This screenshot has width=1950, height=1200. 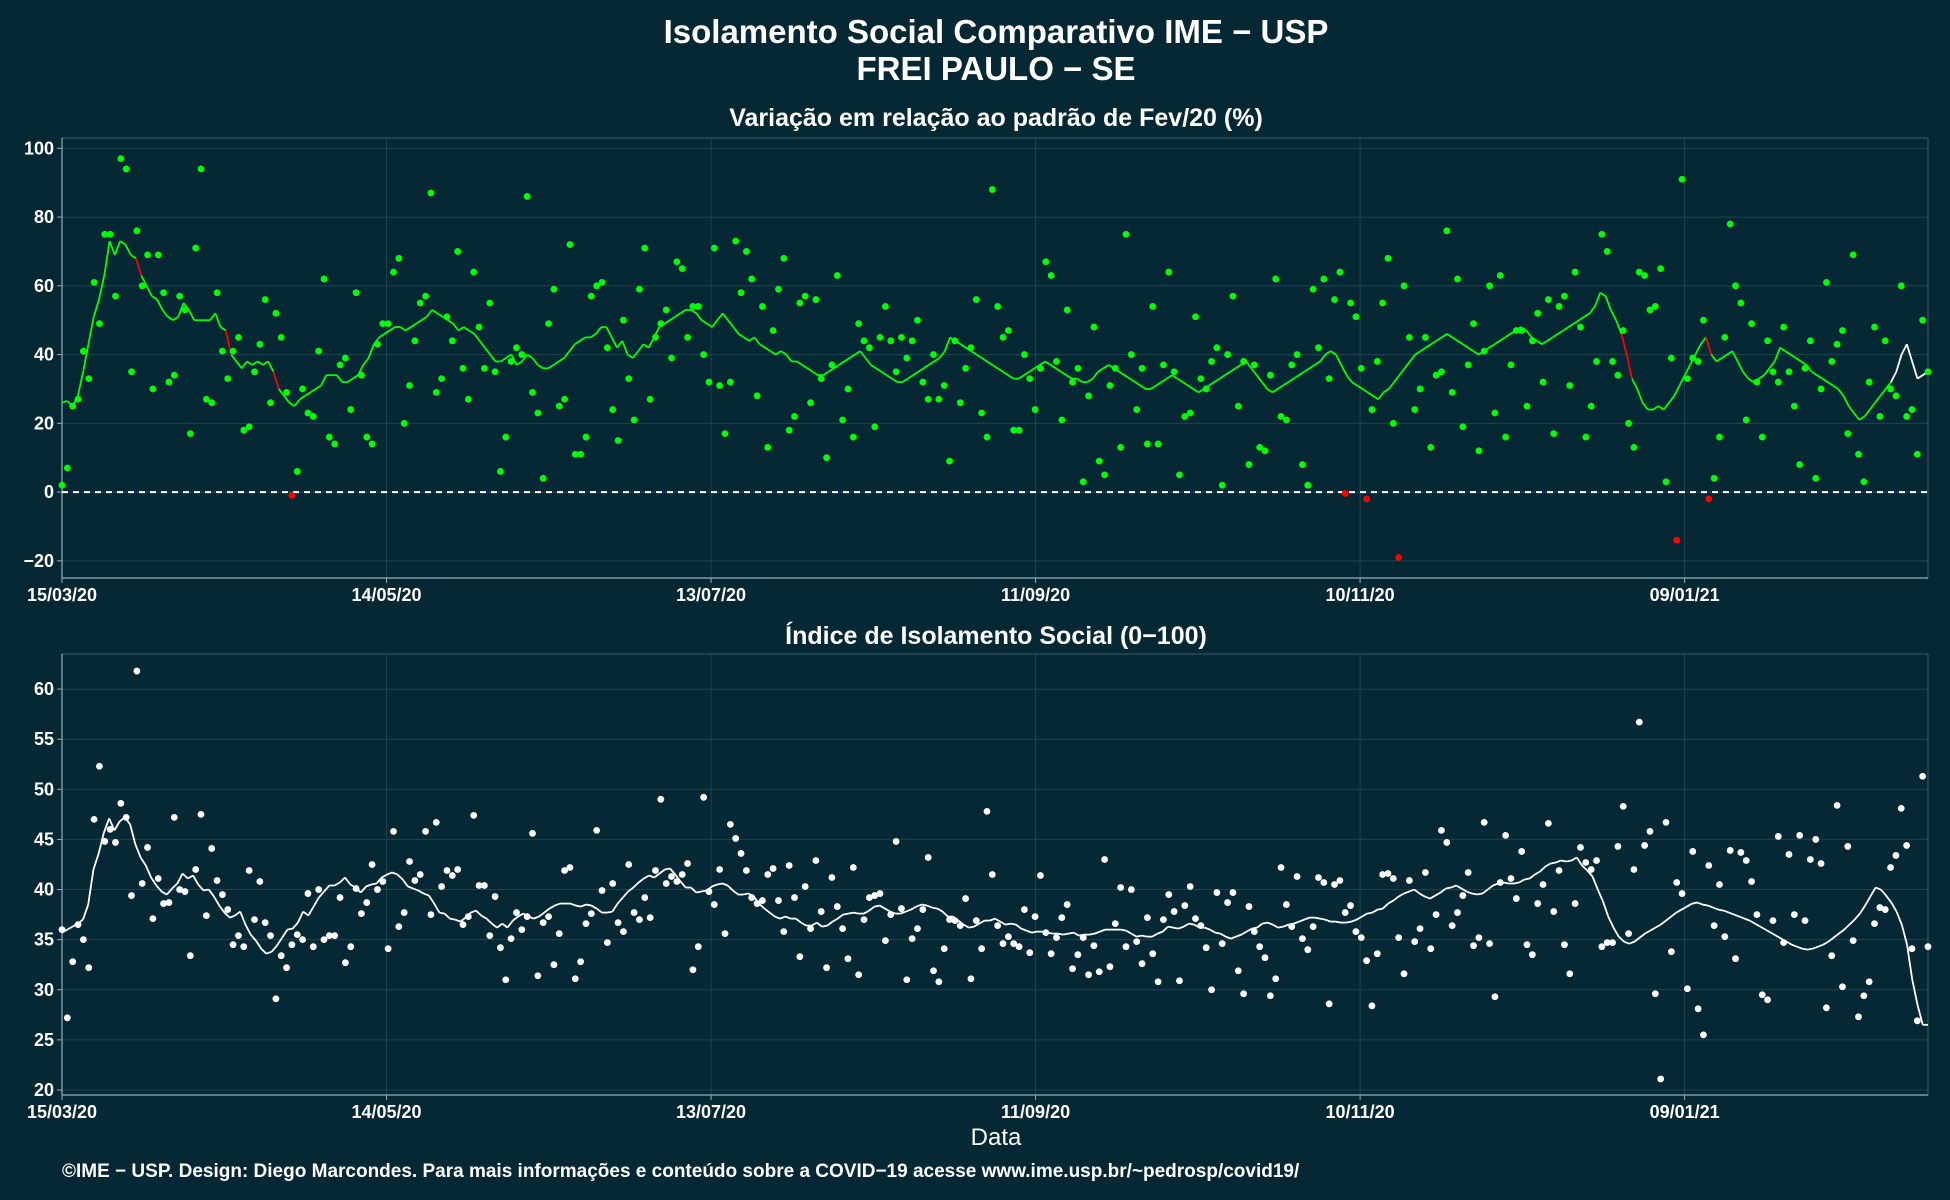 What do you see at coordinates (386, 1112) in the screenshot?
I see `x-tick-label: 14/05/20` at bounding box center [386, 1112].